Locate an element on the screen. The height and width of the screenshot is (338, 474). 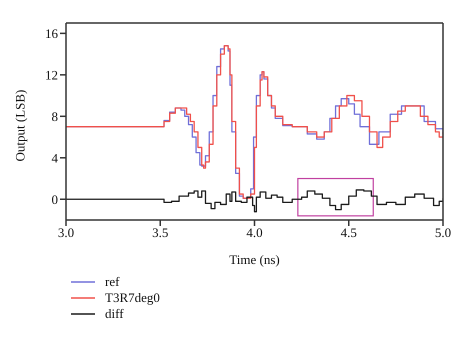
x-tick-label: 3.0 is located at coordinates (66, 232).